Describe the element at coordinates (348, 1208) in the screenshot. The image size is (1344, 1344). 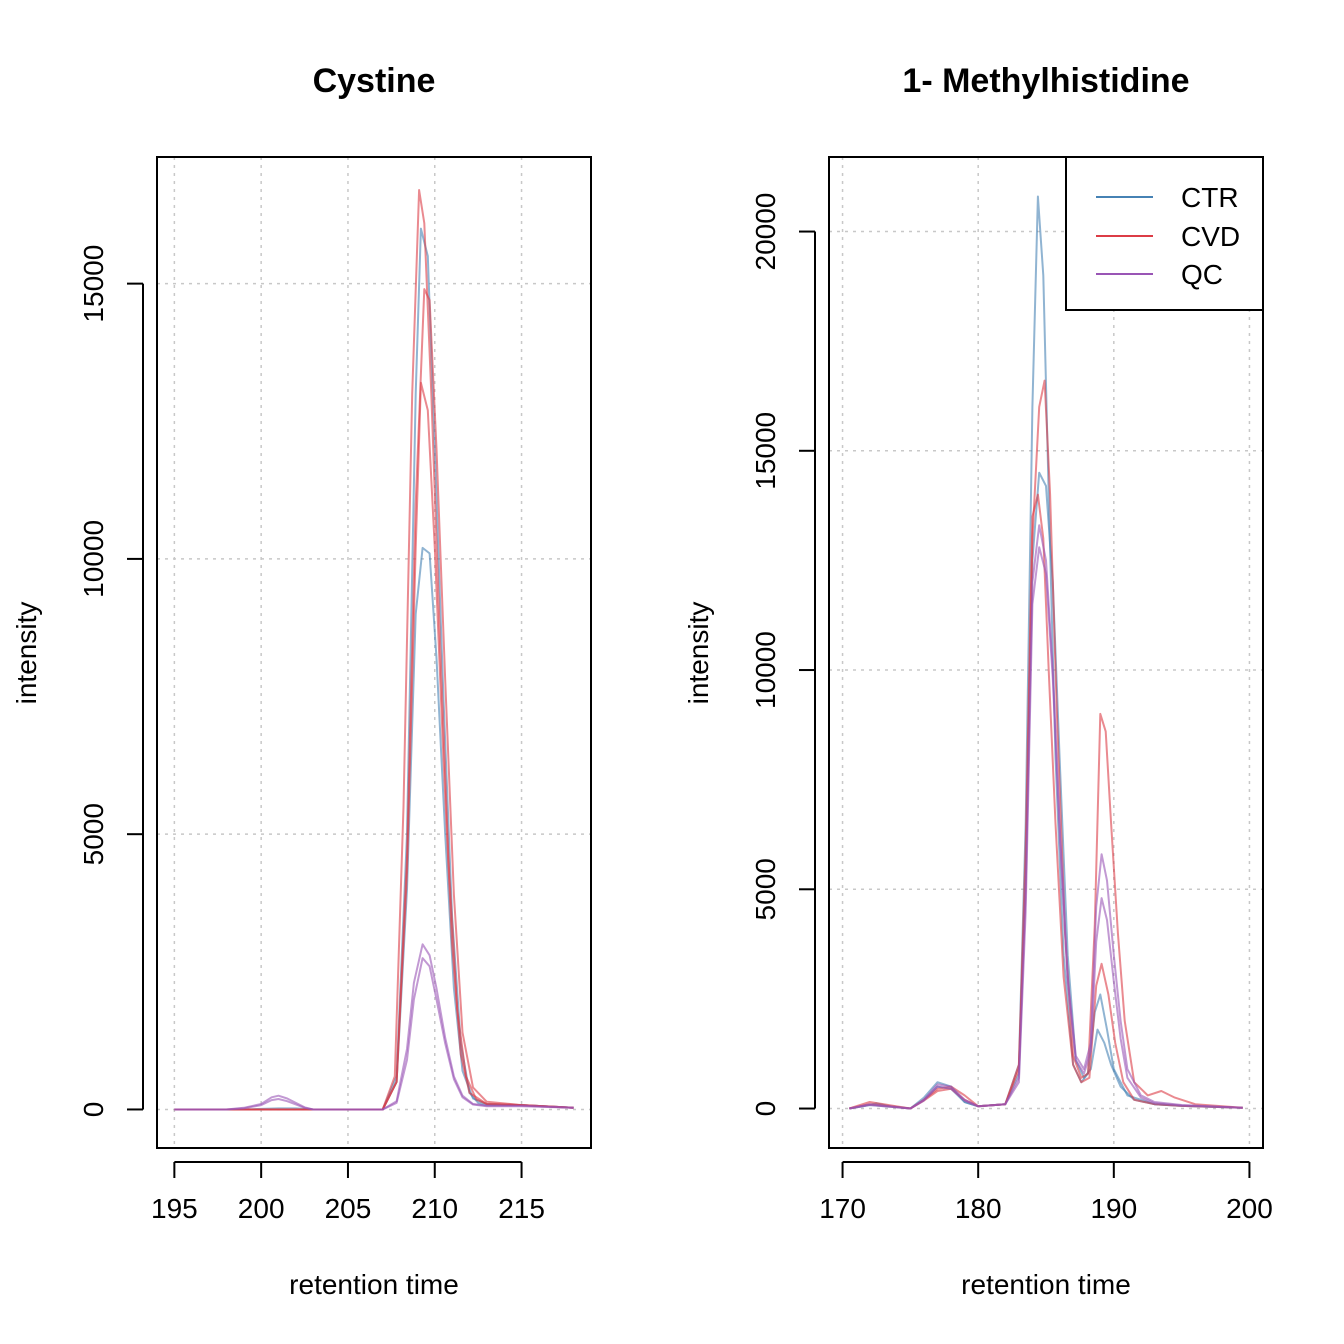
I see `x-tick-label: 205` at that location.